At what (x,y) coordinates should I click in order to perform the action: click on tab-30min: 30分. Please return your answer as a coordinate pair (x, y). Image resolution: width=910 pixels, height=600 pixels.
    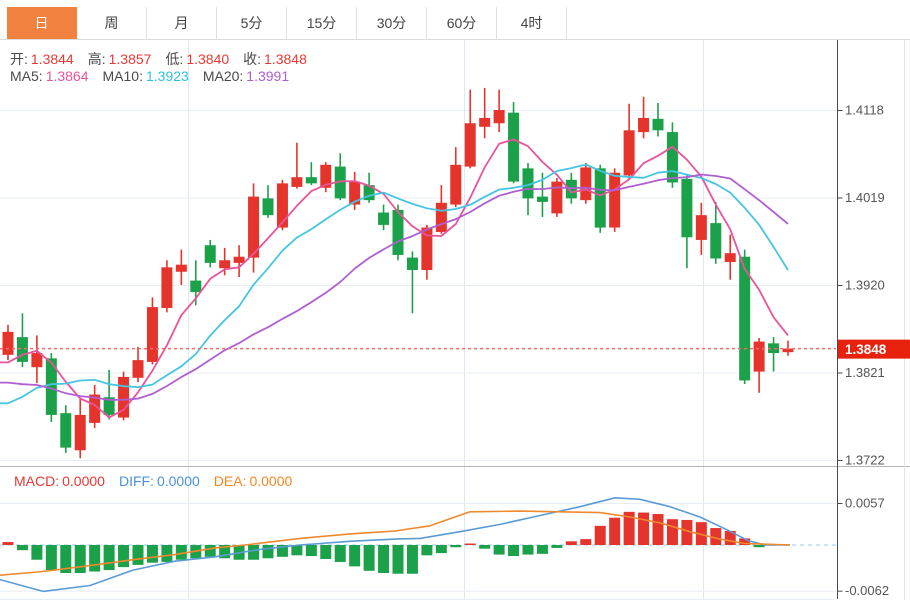
    Looking at the image, I should click on (392, 23).